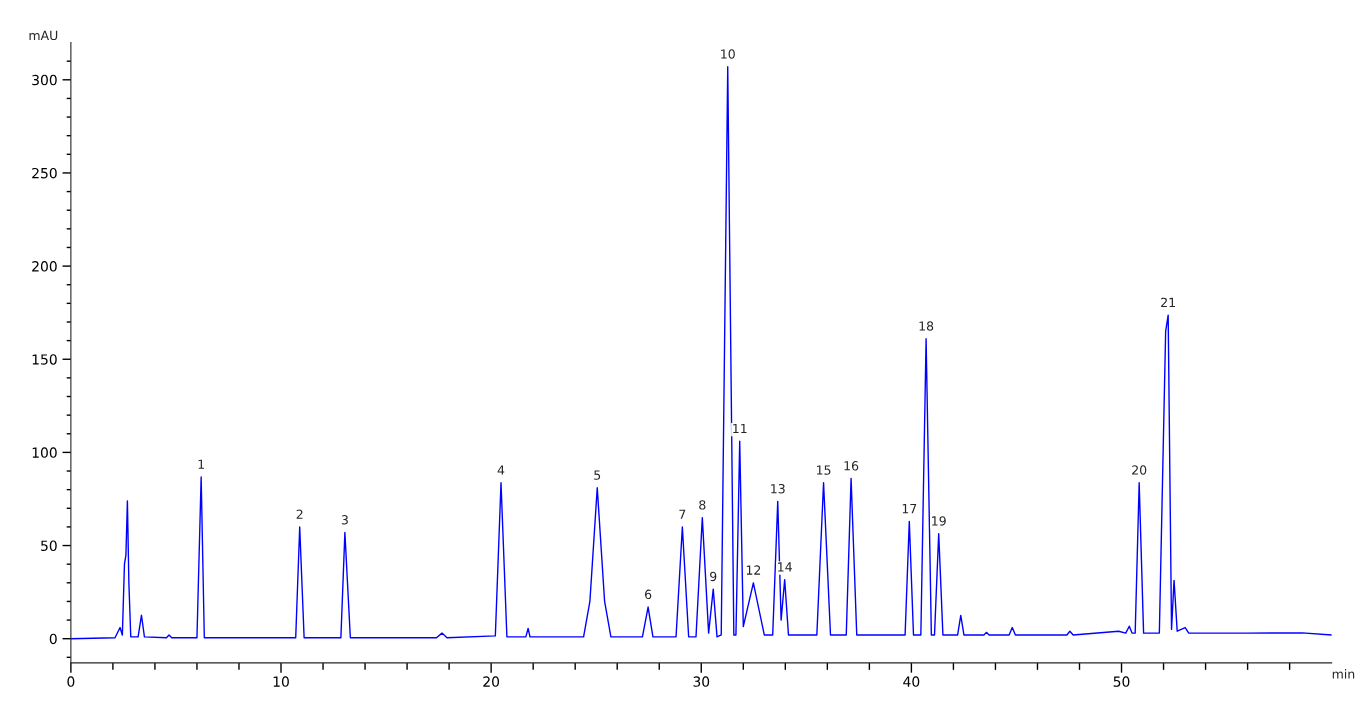  Describe the element at coordinates (702, 505) in the screenshot. I see `annotation: 8` at that location.